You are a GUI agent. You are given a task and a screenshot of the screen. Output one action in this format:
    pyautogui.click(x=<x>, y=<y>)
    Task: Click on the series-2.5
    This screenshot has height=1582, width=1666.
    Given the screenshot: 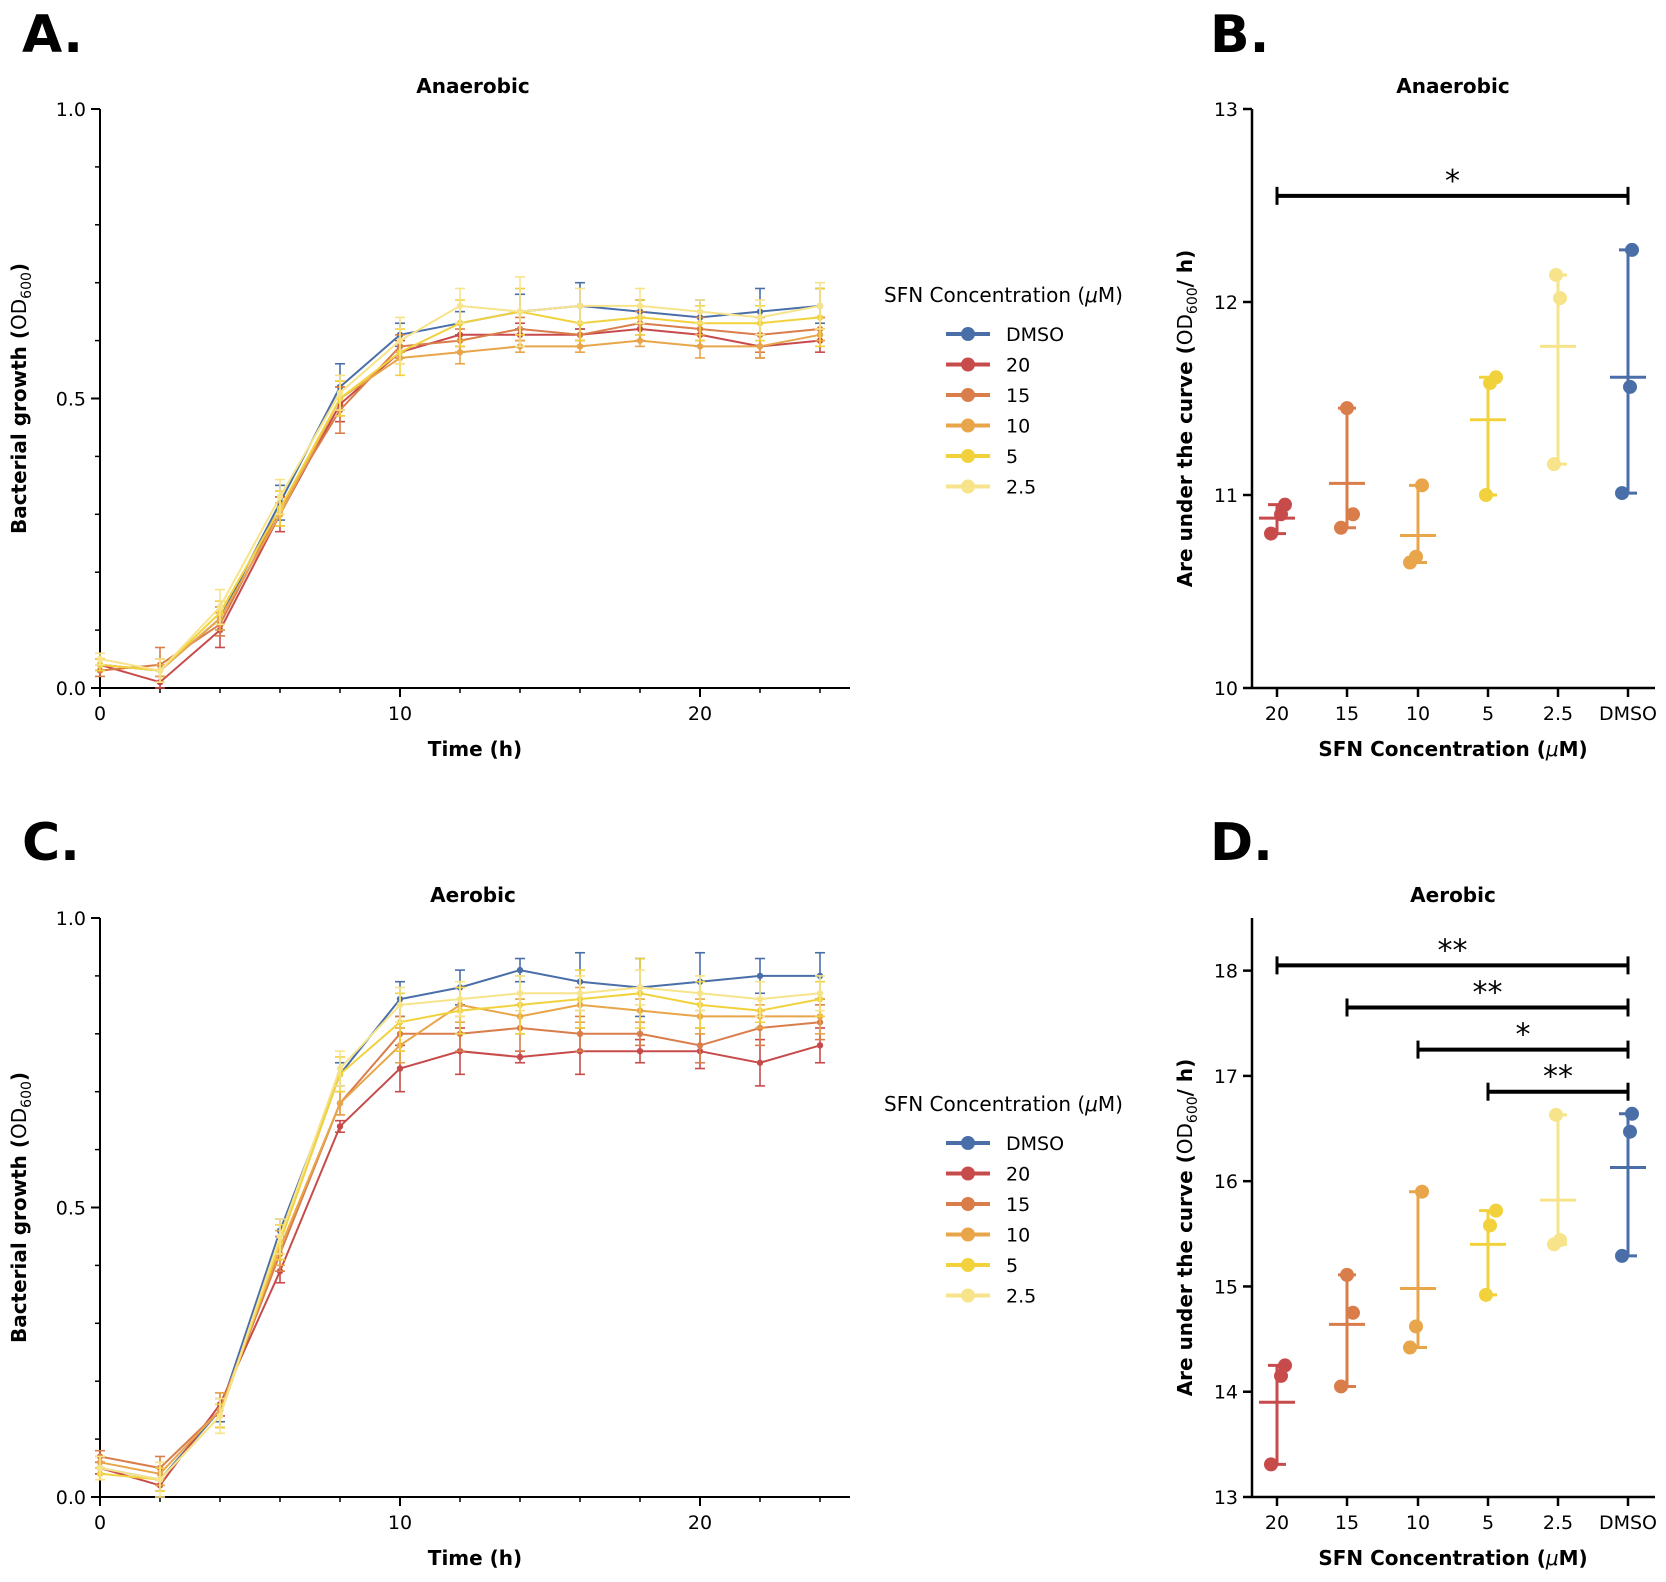 What is the action you would take?
    pyautogui.click(x=460, y=480)
    